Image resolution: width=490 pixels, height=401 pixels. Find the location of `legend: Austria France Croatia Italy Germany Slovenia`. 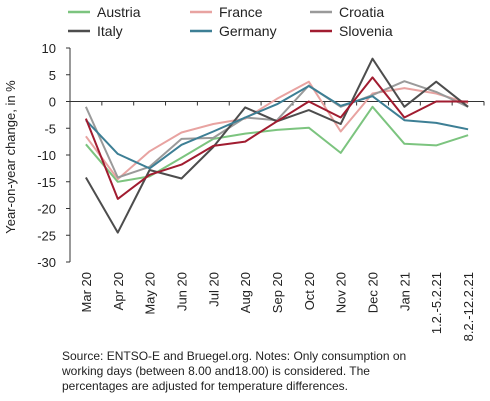

legend: Austria France Croatia Italy Germany Slovenia is located at coordinates (230, 21).